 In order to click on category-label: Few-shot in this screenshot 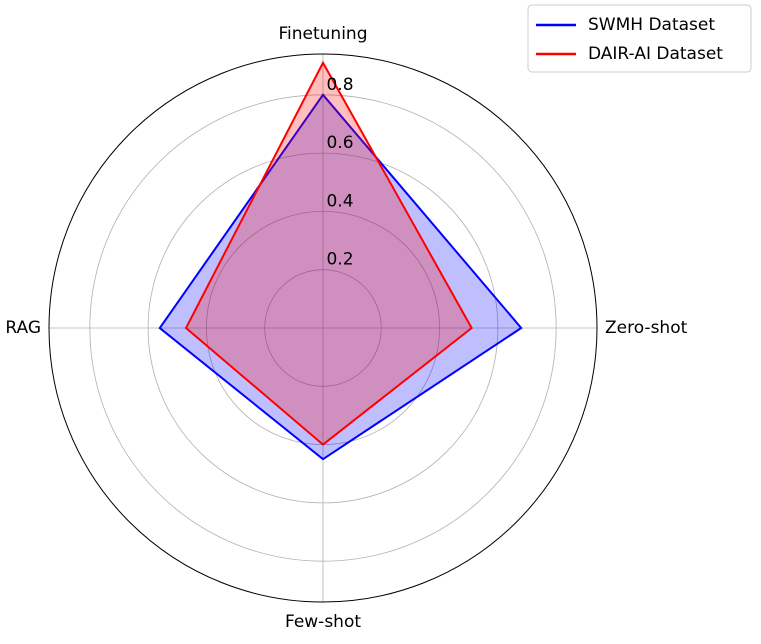, I will do `click(323, 622)`.